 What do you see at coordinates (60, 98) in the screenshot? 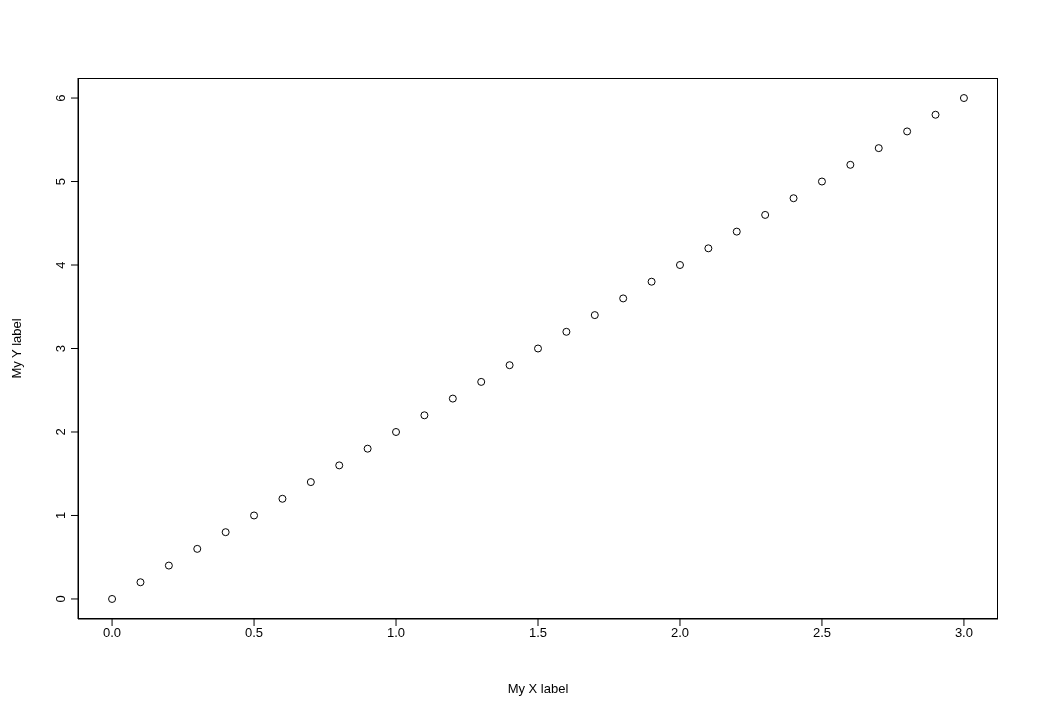
I see `y-tick-label: 6` at bounding box center [60, 98].